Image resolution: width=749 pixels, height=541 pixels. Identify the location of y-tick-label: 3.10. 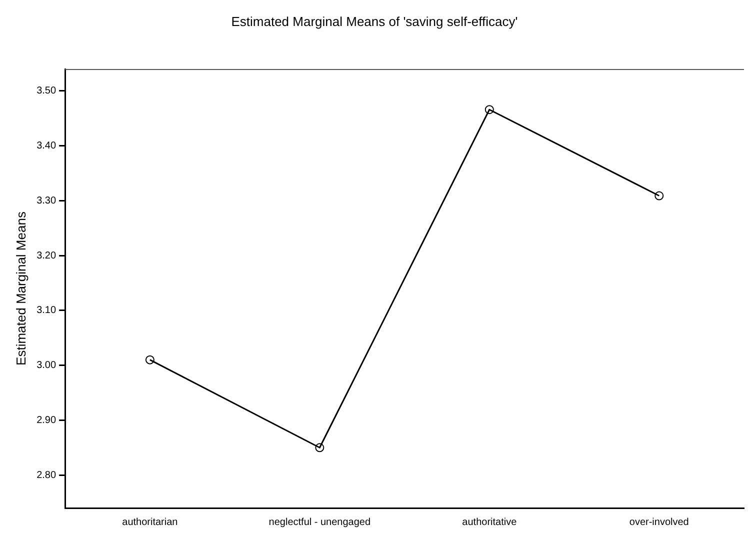
(46, 310).